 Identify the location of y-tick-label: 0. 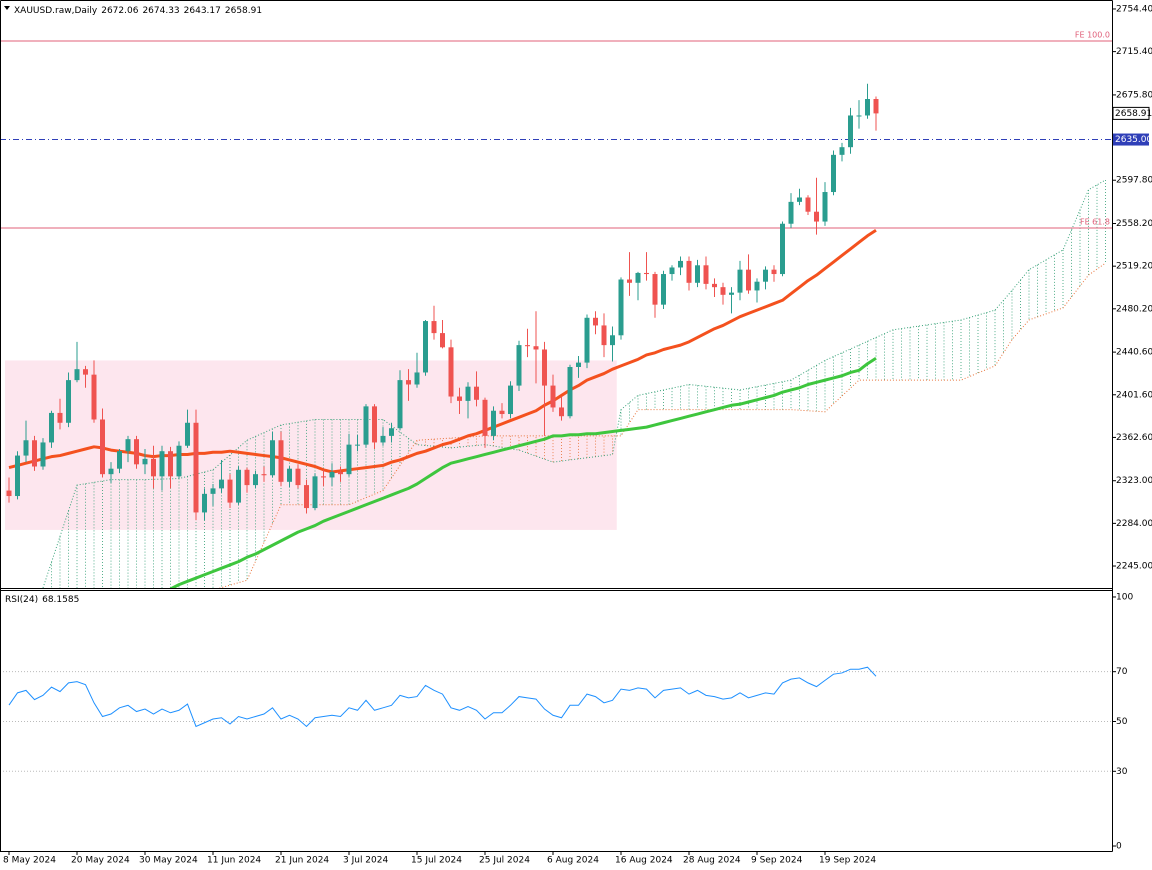
(1119, 847).